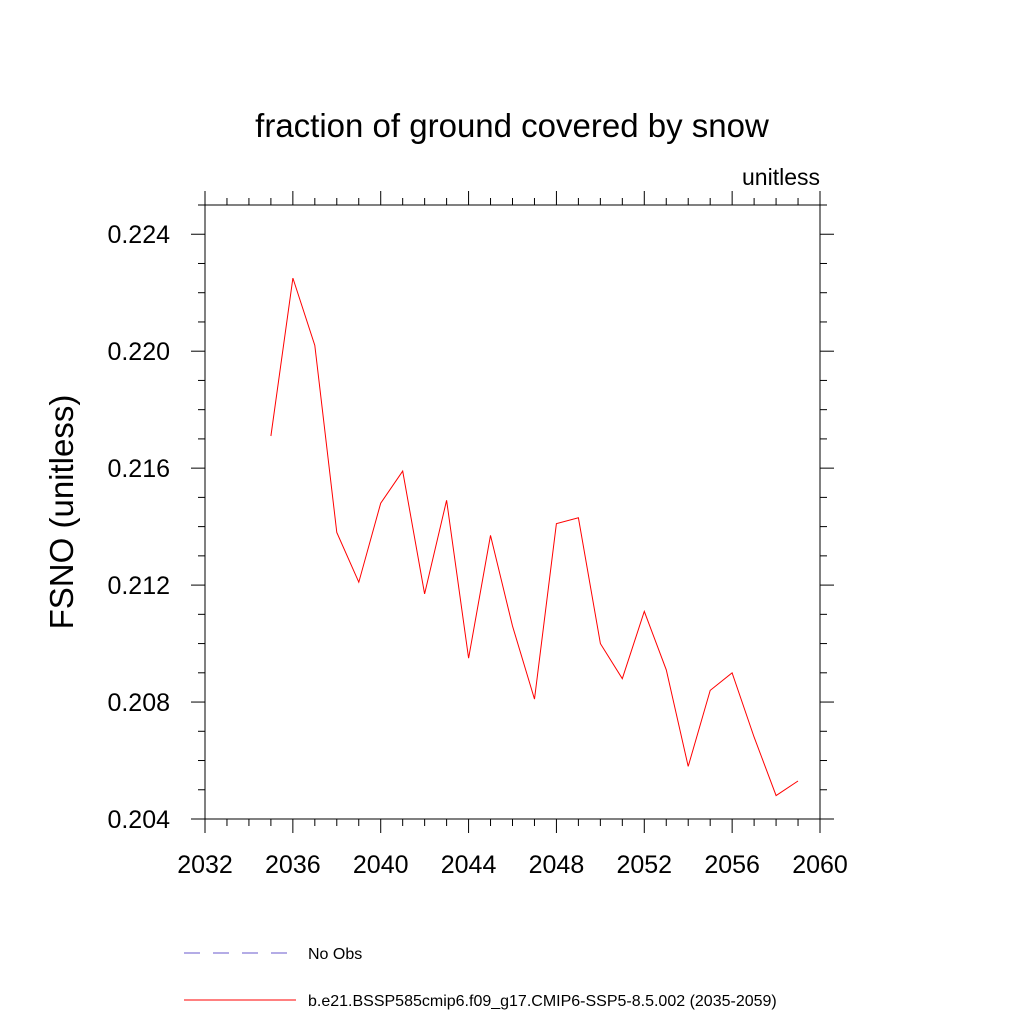  I want to click on y-tick-label: 0.204, so click(138, 820).